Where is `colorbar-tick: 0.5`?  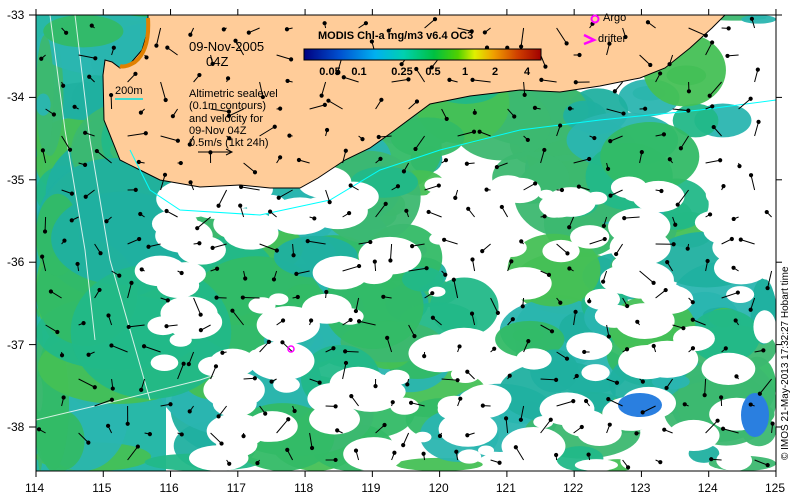
colorbar-tick: 0.5 is located at coordinates (433, 72).